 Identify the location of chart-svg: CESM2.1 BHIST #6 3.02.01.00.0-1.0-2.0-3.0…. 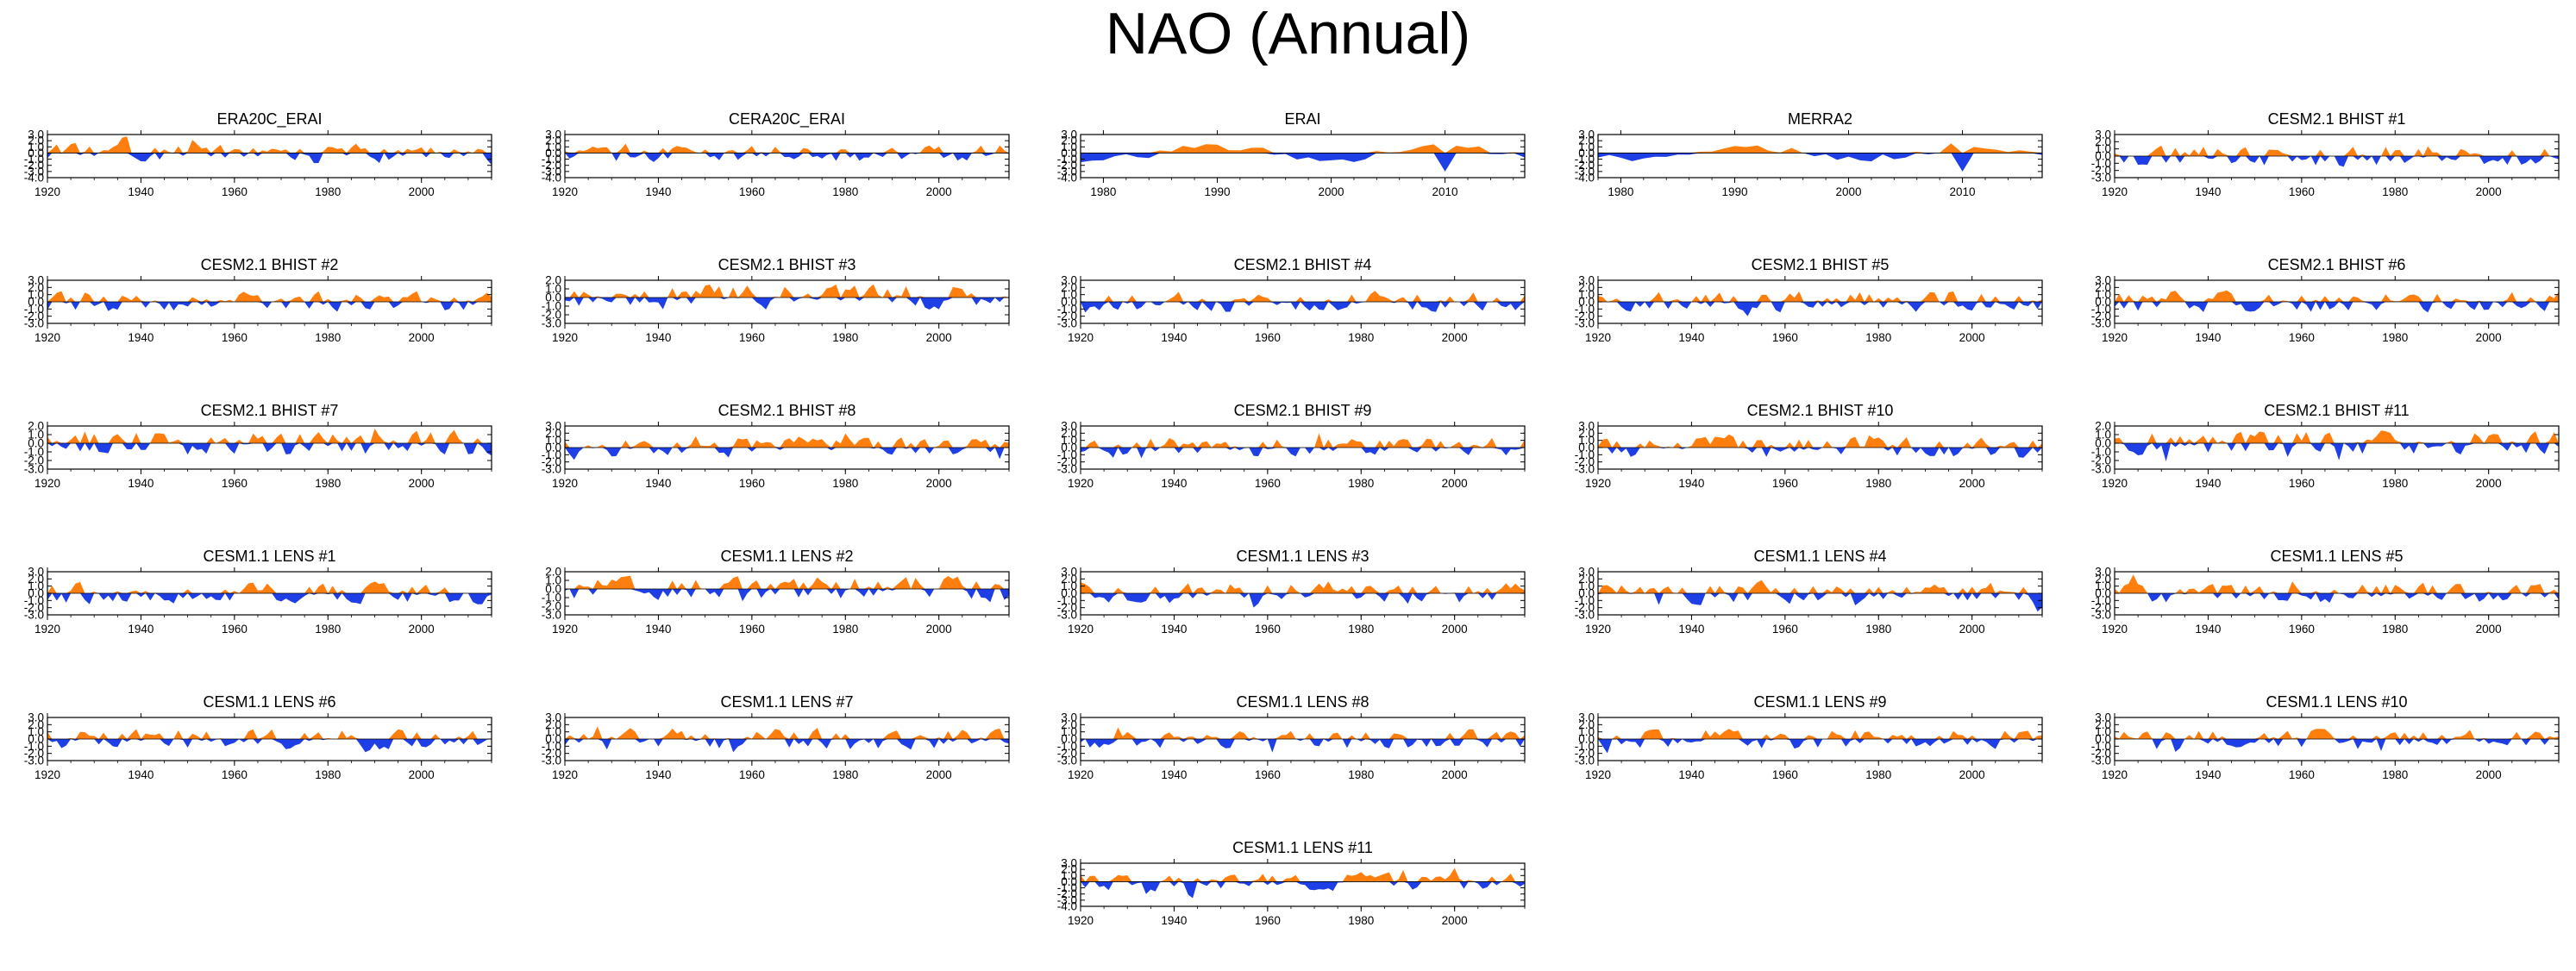
(2325, 300).